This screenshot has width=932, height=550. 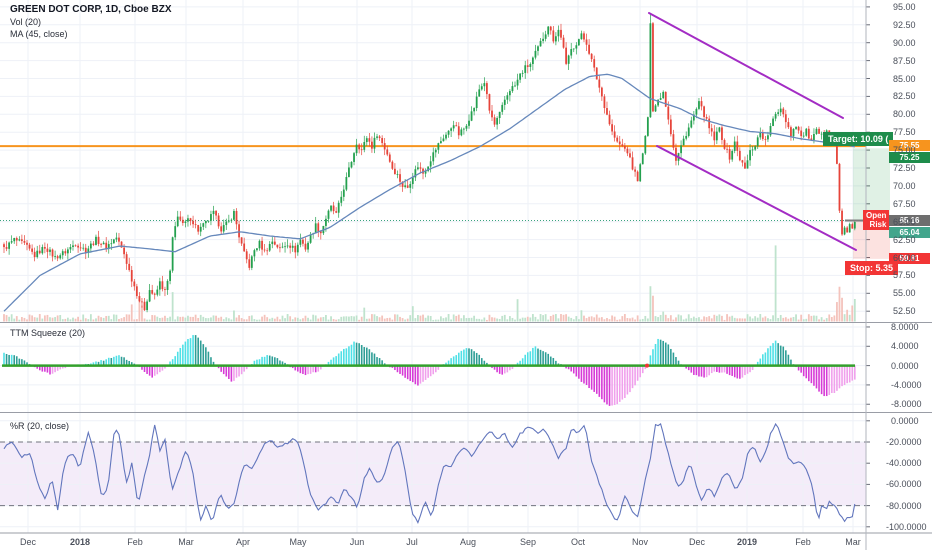 I want to click on time-axis-label: 2018, so click(x=80, y=542).